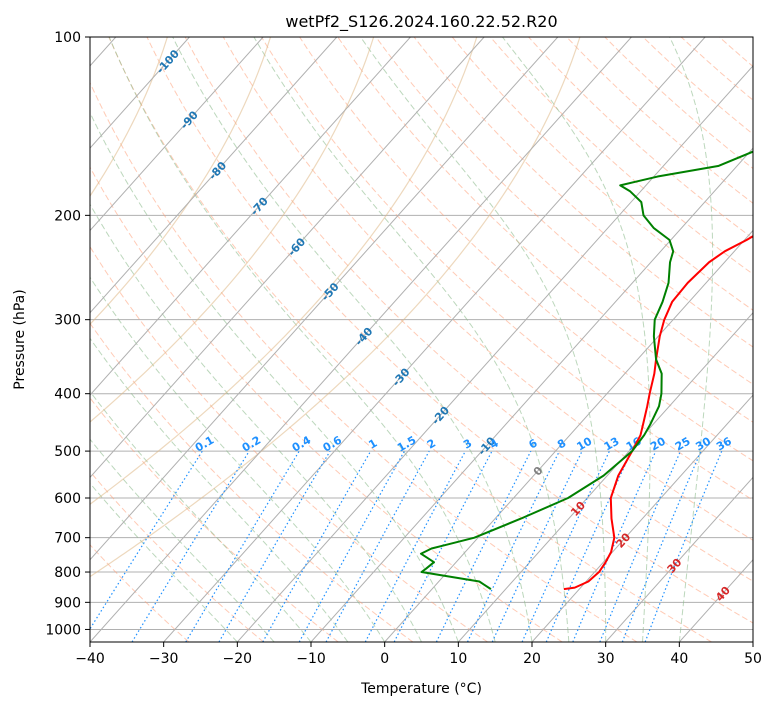  I want to click on x-tick-label: 20, so click(532, 659).